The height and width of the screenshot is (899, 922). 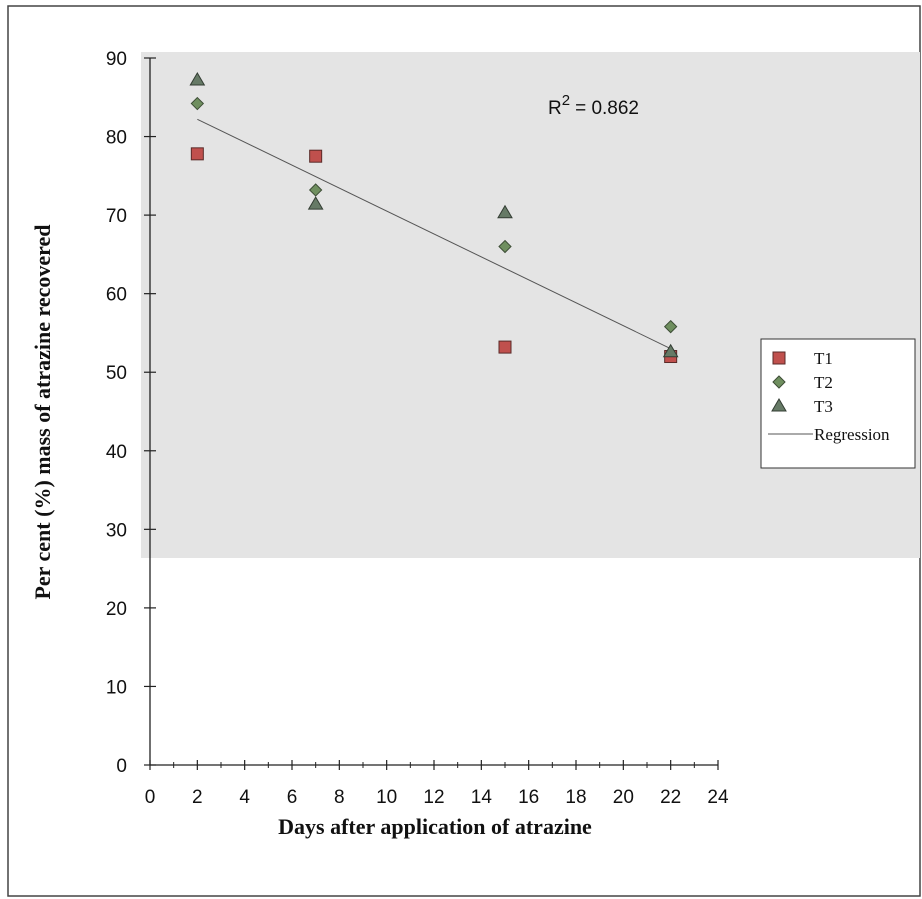 I want to click on x-tick-label: 0, so click(x=150, y=797).